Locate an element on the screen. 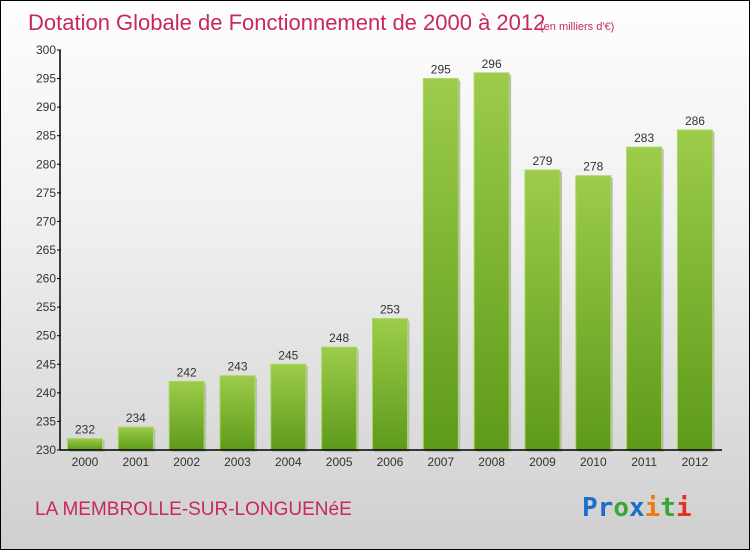 Image resolution: width=750 pixels, height=550 pixels. x-tick-label: 2009 is located at coordinates (542, 462).